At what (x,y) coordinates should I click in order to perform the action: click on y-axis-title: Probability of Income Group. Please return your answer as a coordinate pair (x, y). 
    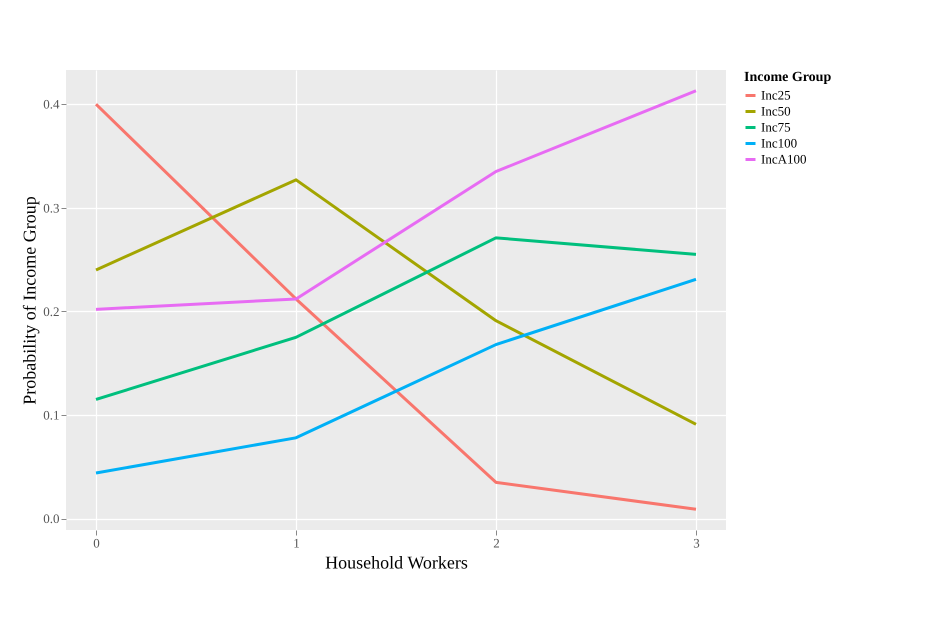
    Looking at the image, I should click on (29, 300).